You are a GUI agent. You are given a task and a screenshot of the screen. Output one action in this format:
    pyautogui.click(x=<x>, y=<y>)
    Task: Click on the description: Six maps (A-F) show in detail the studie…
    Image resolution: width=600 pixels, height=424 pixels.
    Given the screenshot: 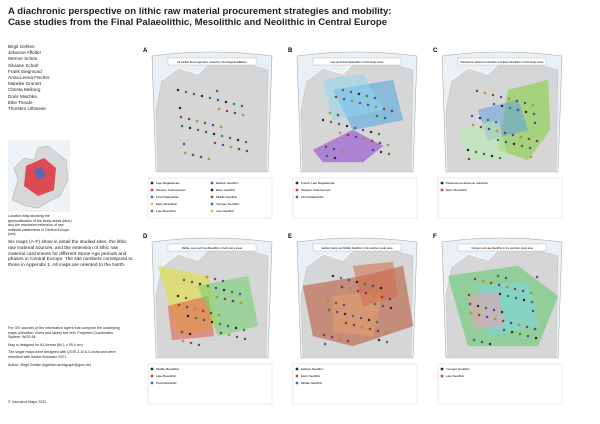 What is the action you would take?
    pyautogui.click(x=70, y=254)
    